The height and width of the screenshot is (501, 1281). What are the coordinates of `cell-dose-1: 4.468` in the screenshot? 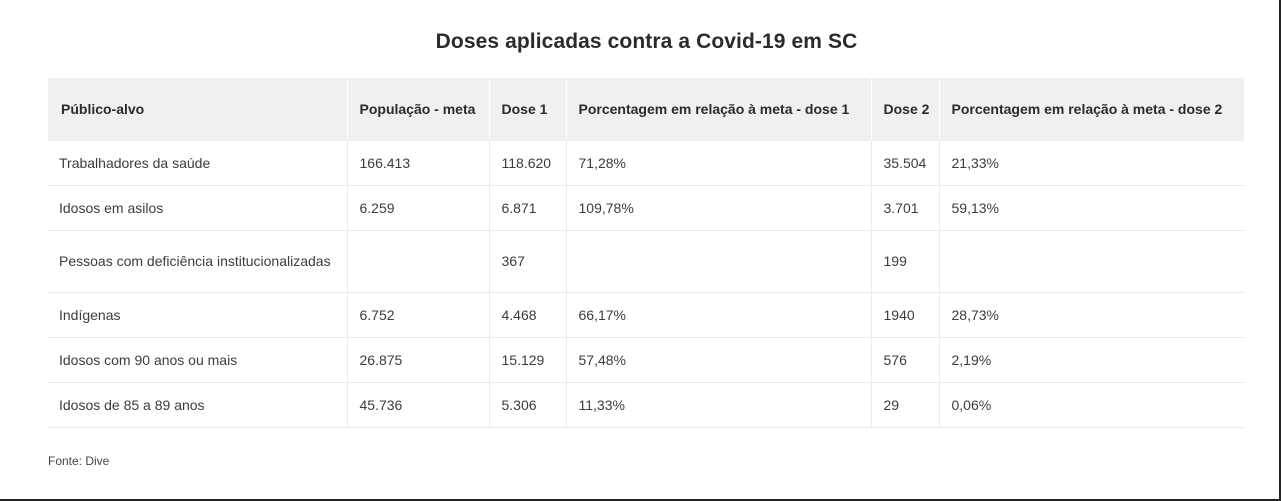 It's located at (528, 315).